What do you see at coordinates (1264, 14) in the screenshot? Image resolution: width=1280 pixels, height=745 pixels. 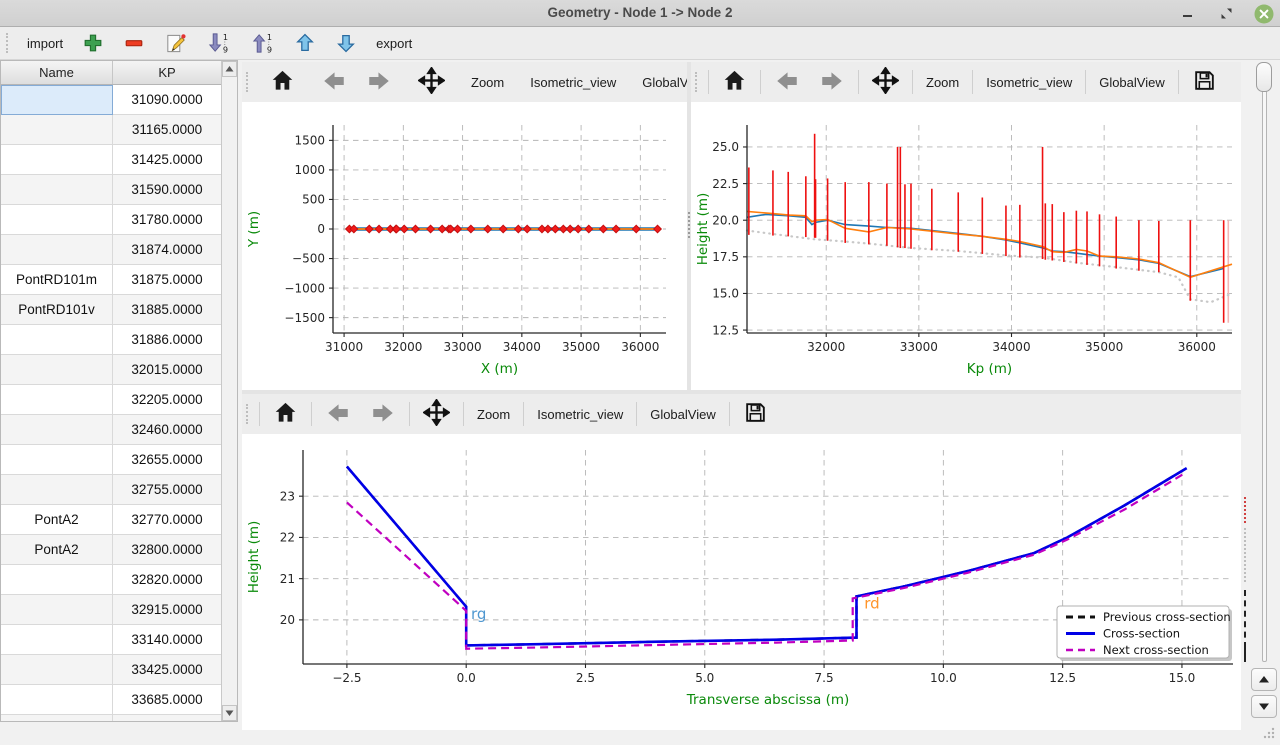 I see `close-button` at bounding box center [1264, 14].